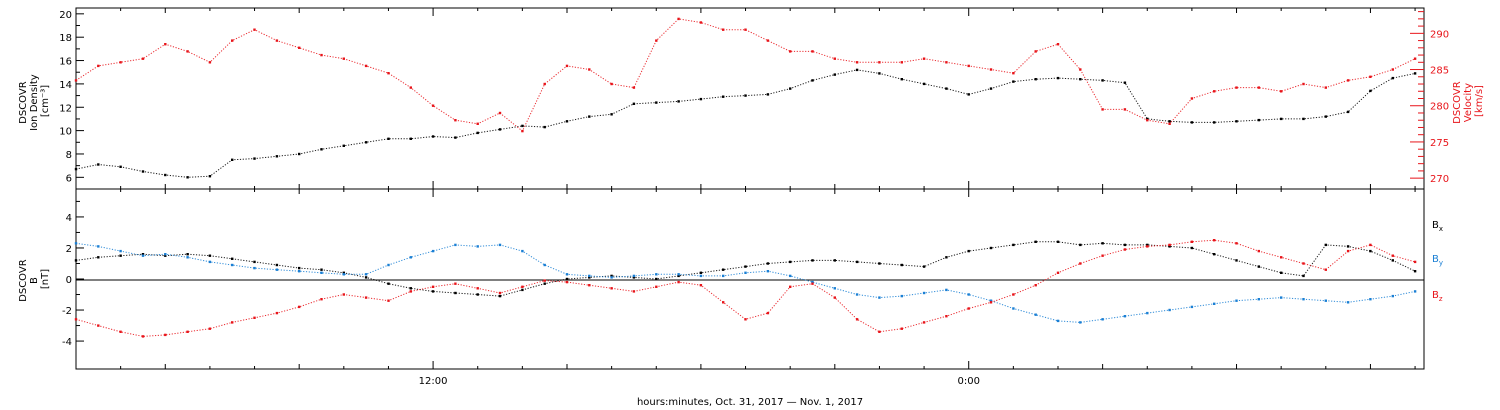 The width and height of the screenshot is (1500, 410). I want to click on legend-label: B, so click(1435, 225).